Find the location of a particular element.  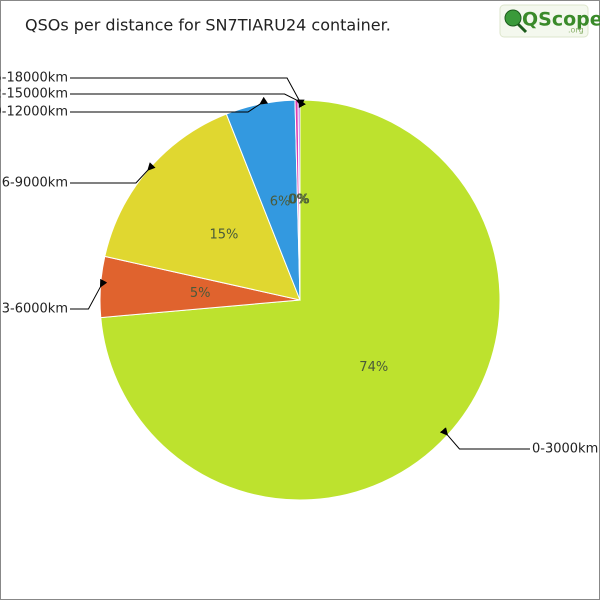

logo-icon-handle is located at coordinates (522, 28).